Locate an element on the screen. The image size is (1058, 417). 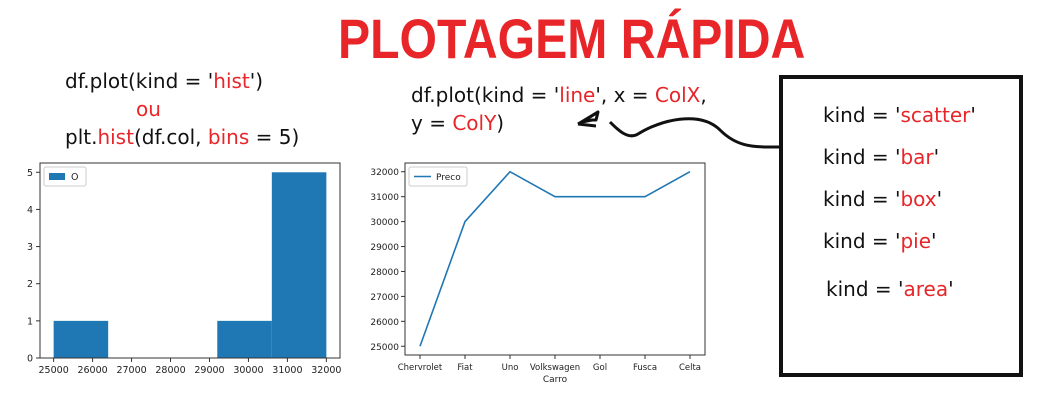
x-tick-label: Fusca is located at coordinates (645, 368).